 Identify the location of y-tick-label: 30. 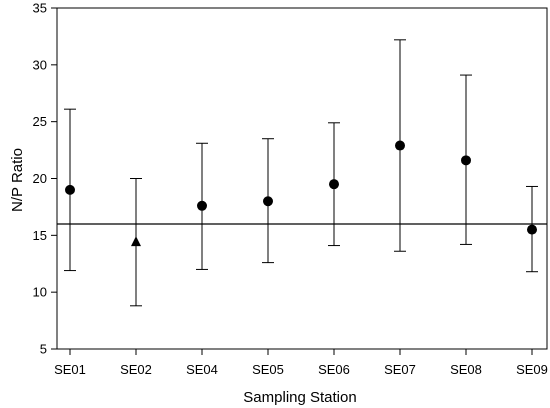
(40, 64).